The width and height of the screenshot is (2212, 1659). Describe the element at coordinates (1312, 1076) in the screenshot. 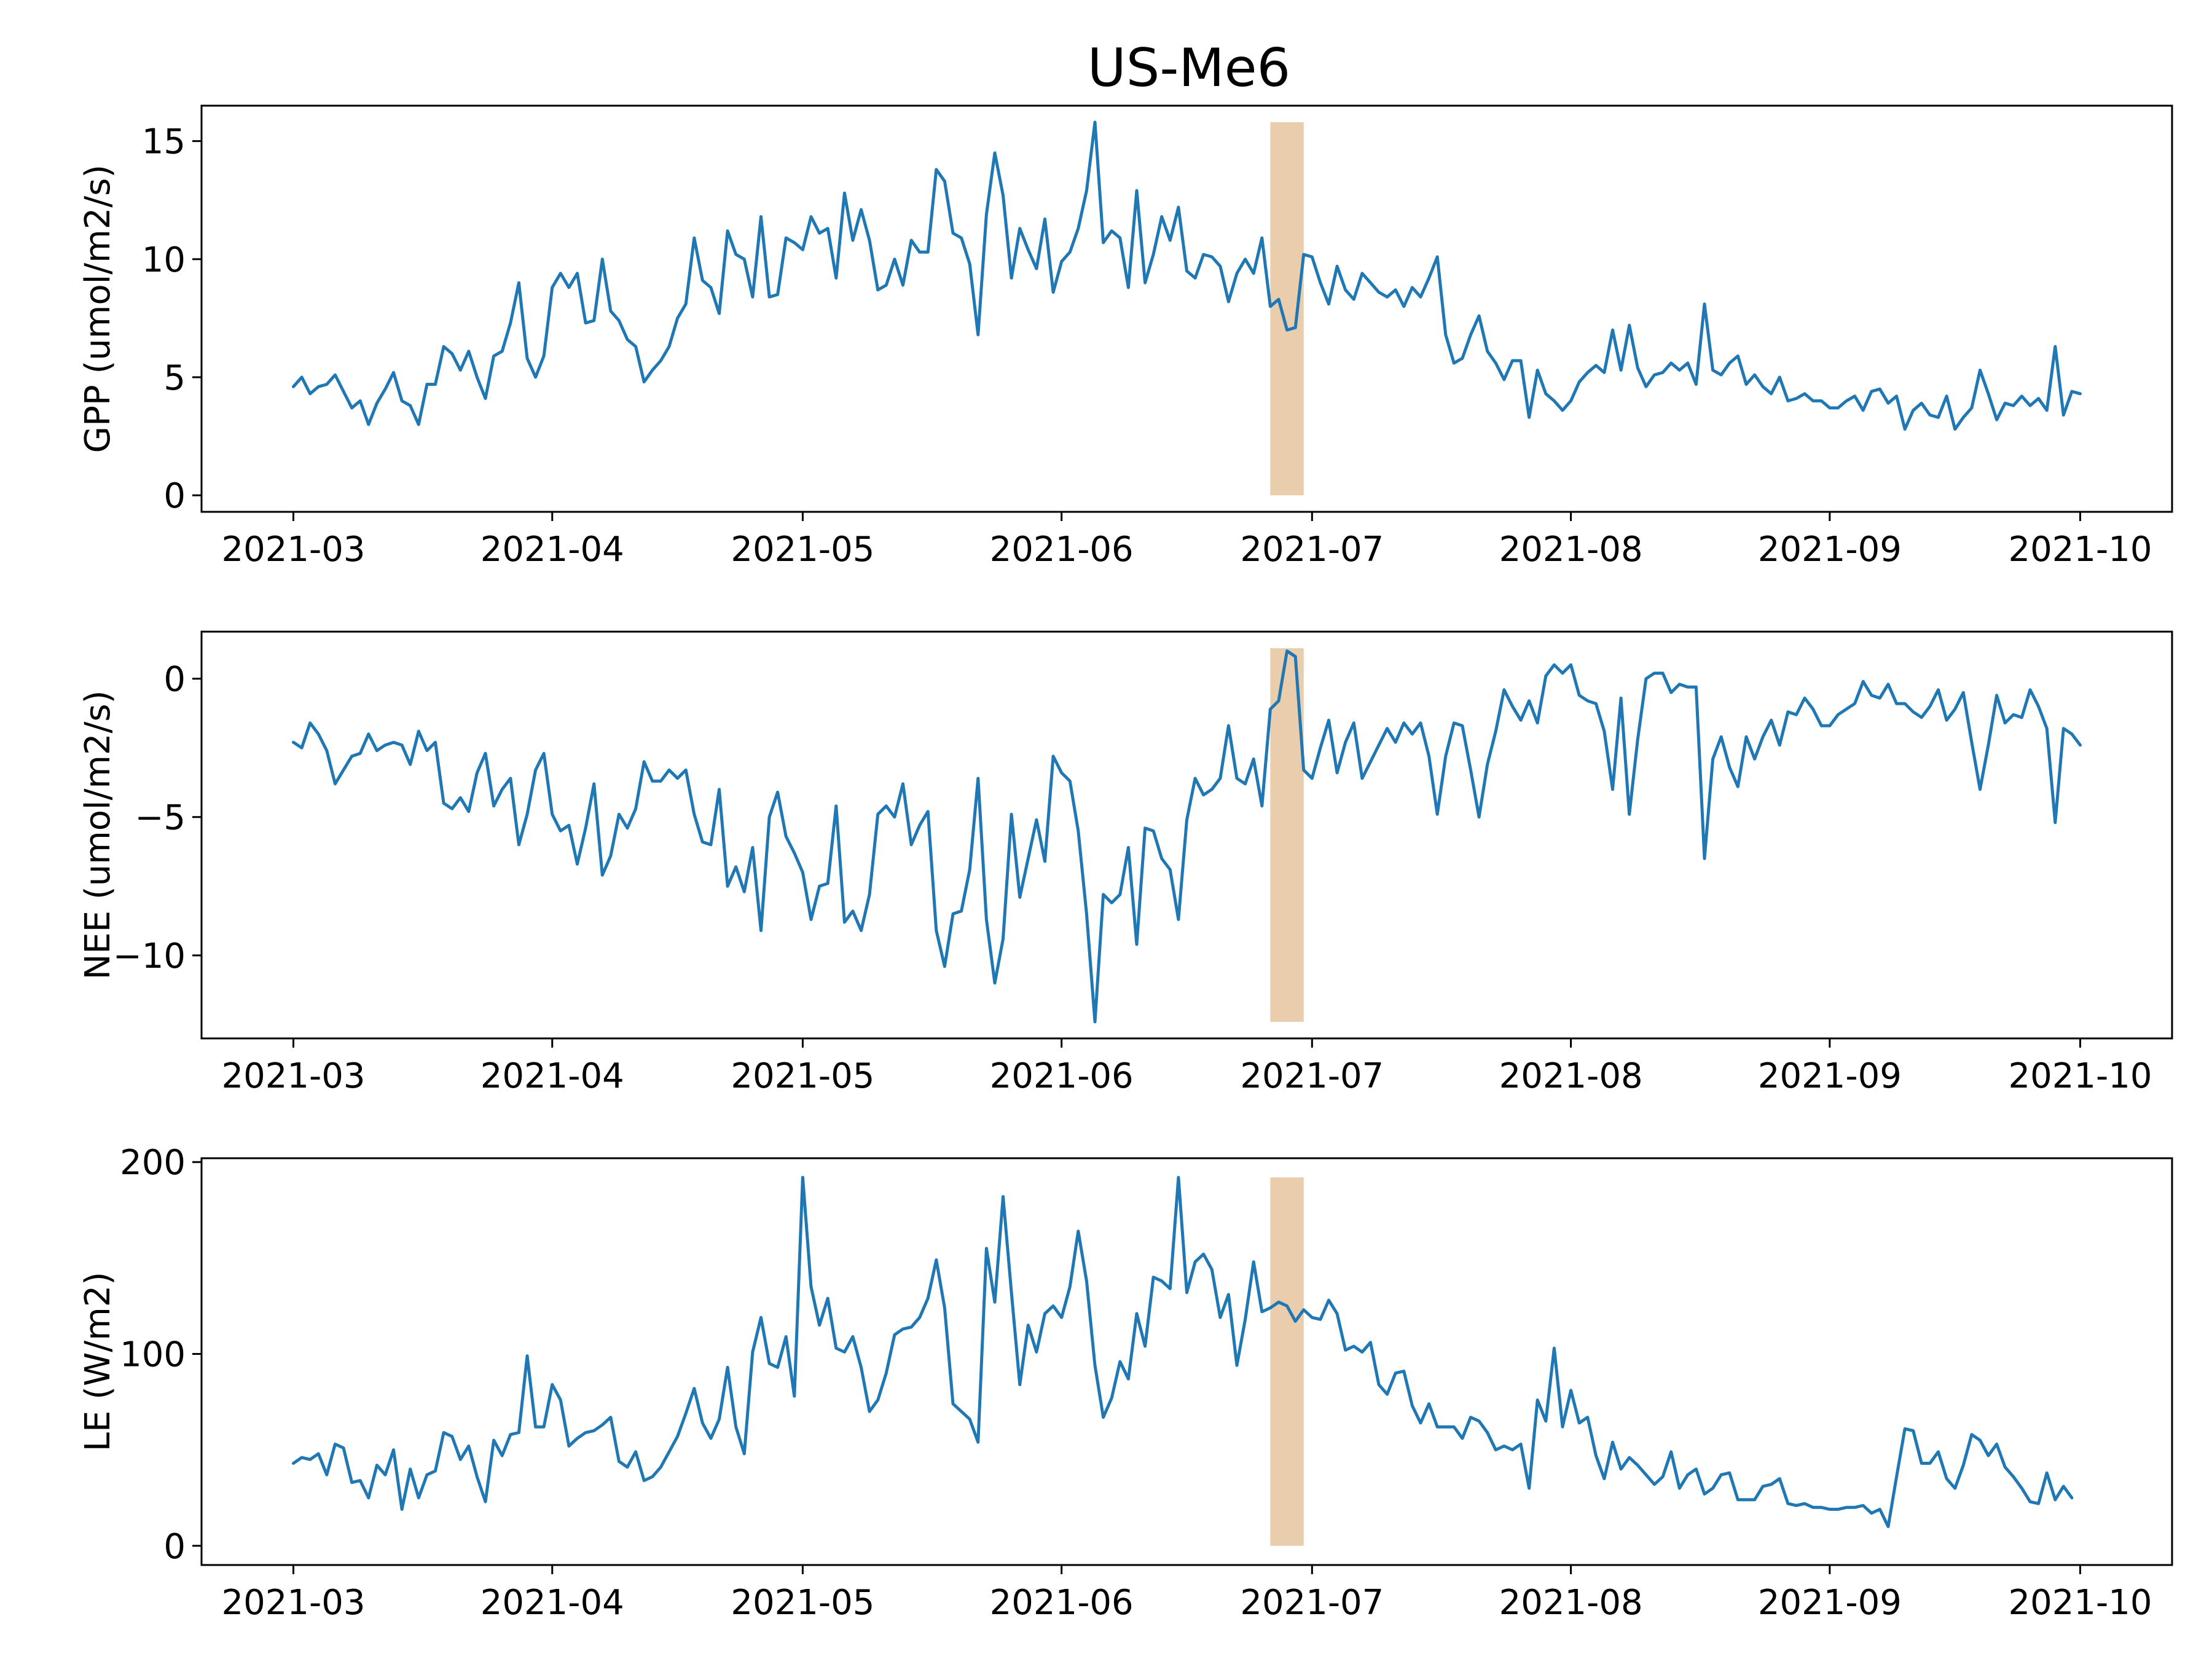

I see `nee-x-tick-label: 2021-07` at that location.